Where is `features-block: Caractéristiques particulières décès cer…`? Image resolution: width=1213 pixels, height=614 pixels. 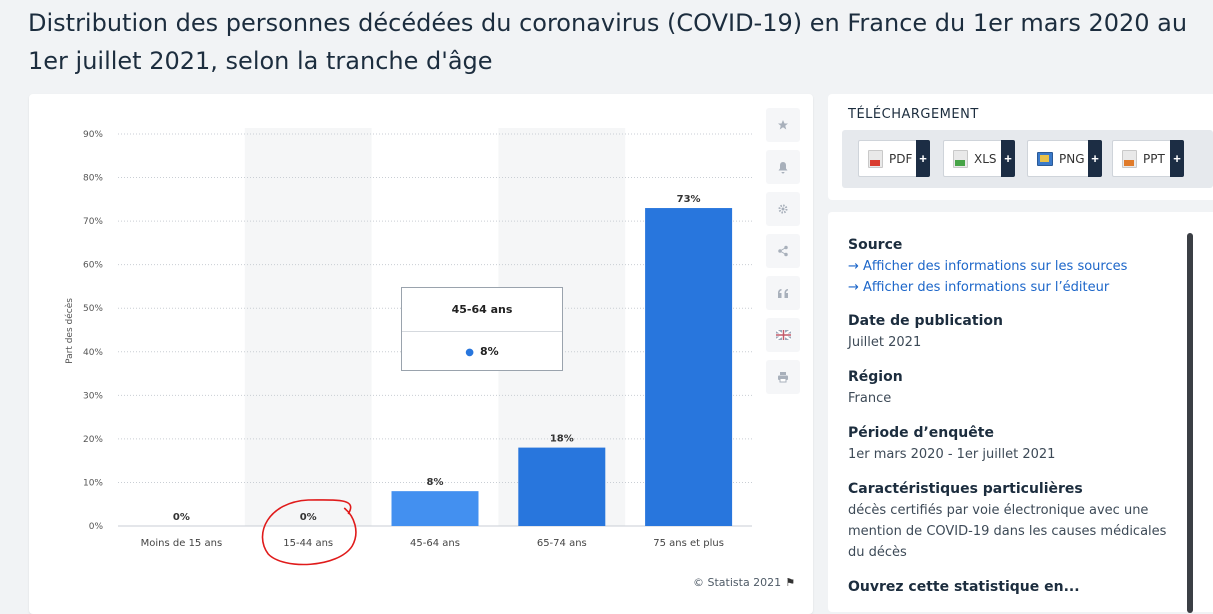
features-block: Caractéristiques particulières décès cer… is located at coordinates (1014, 520).